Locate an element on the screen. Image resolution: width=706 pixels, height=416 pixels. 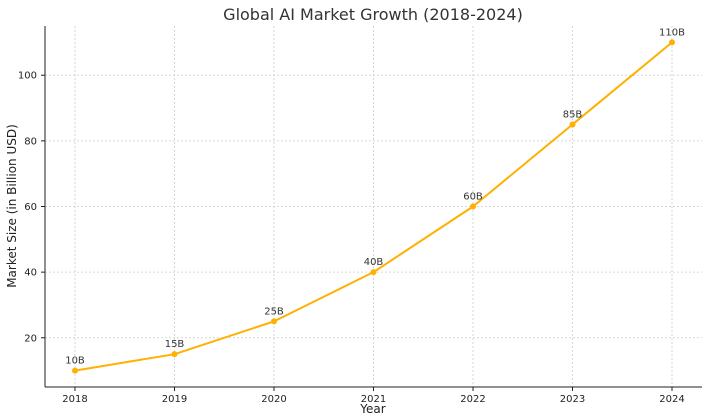
y-axis-ticks: 20 40 60 80 100 is located at coordinates (31, 207).